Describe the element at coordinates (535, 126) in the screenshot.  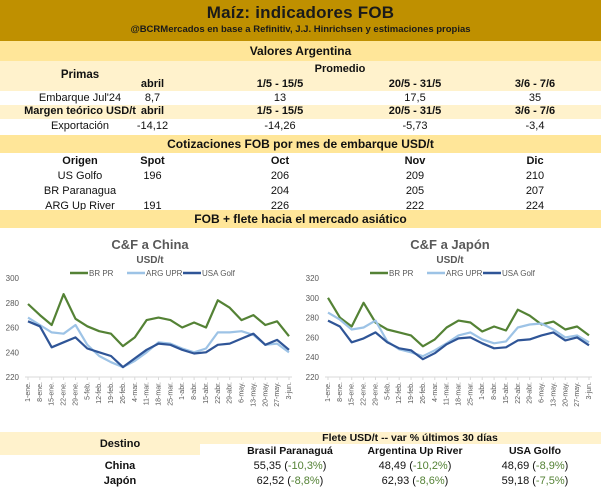
I see `cell-value: -3,4` at that location.